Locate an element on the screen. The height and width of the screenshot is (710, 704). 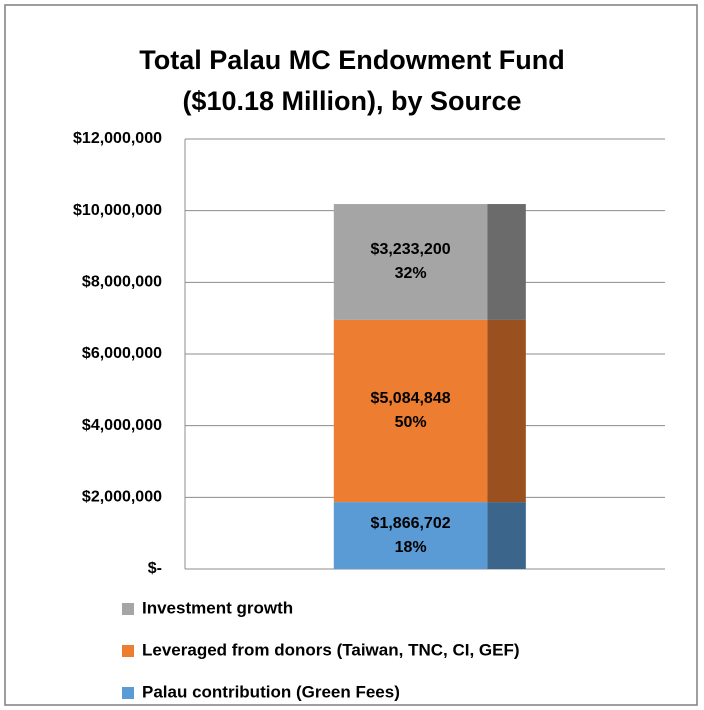
data-label: $1,866,702 is located at coordinates (411, 523).